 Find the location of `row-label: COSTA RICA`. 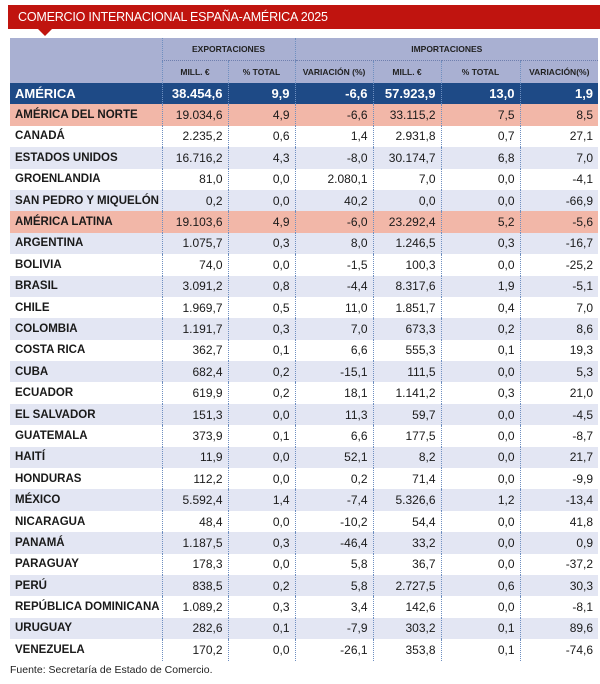

row-label: COSTA RICA is located at coordinates (86, 350).